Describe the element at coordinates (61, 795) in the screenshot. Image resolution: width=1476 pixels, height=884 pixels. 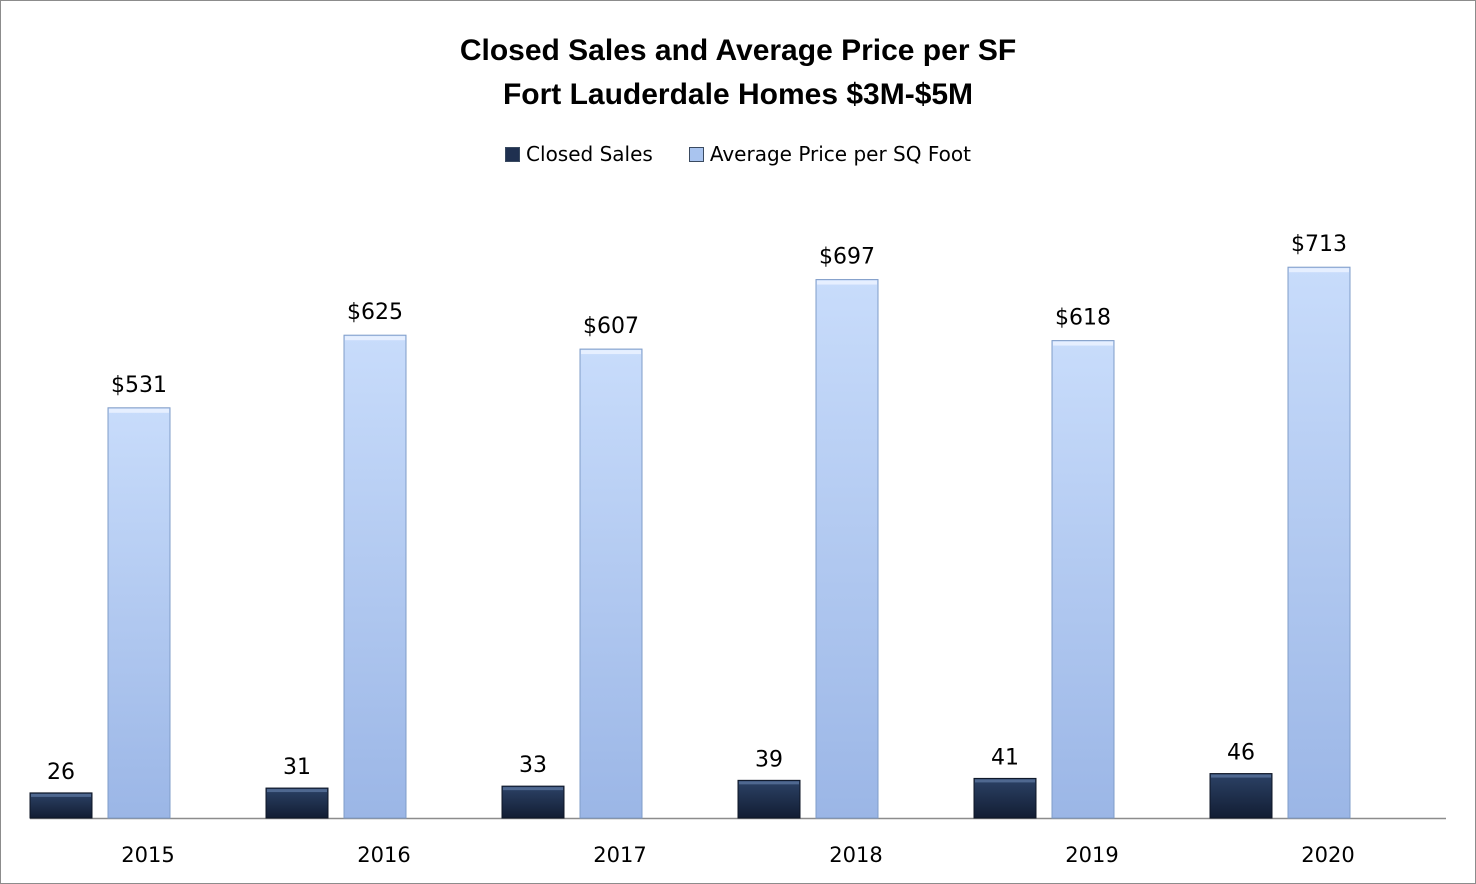
I see `bar-closed-sales-highlight-2015` at that location.